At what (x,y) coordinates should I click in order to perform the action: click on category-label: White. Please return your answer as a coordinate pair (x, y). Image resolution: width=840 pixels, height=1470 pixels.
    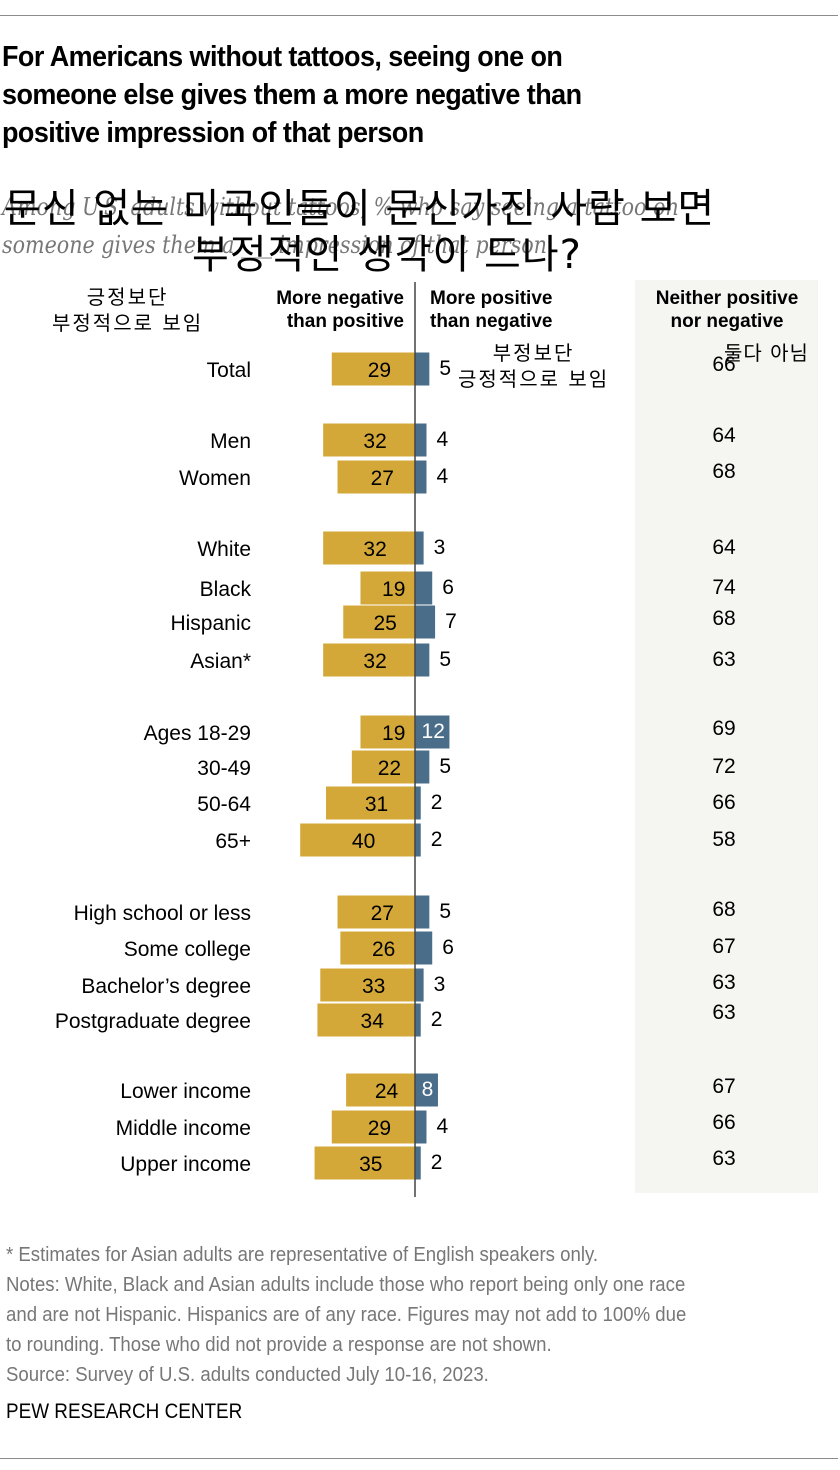
    Looking at the image, I should click on (224, 549).